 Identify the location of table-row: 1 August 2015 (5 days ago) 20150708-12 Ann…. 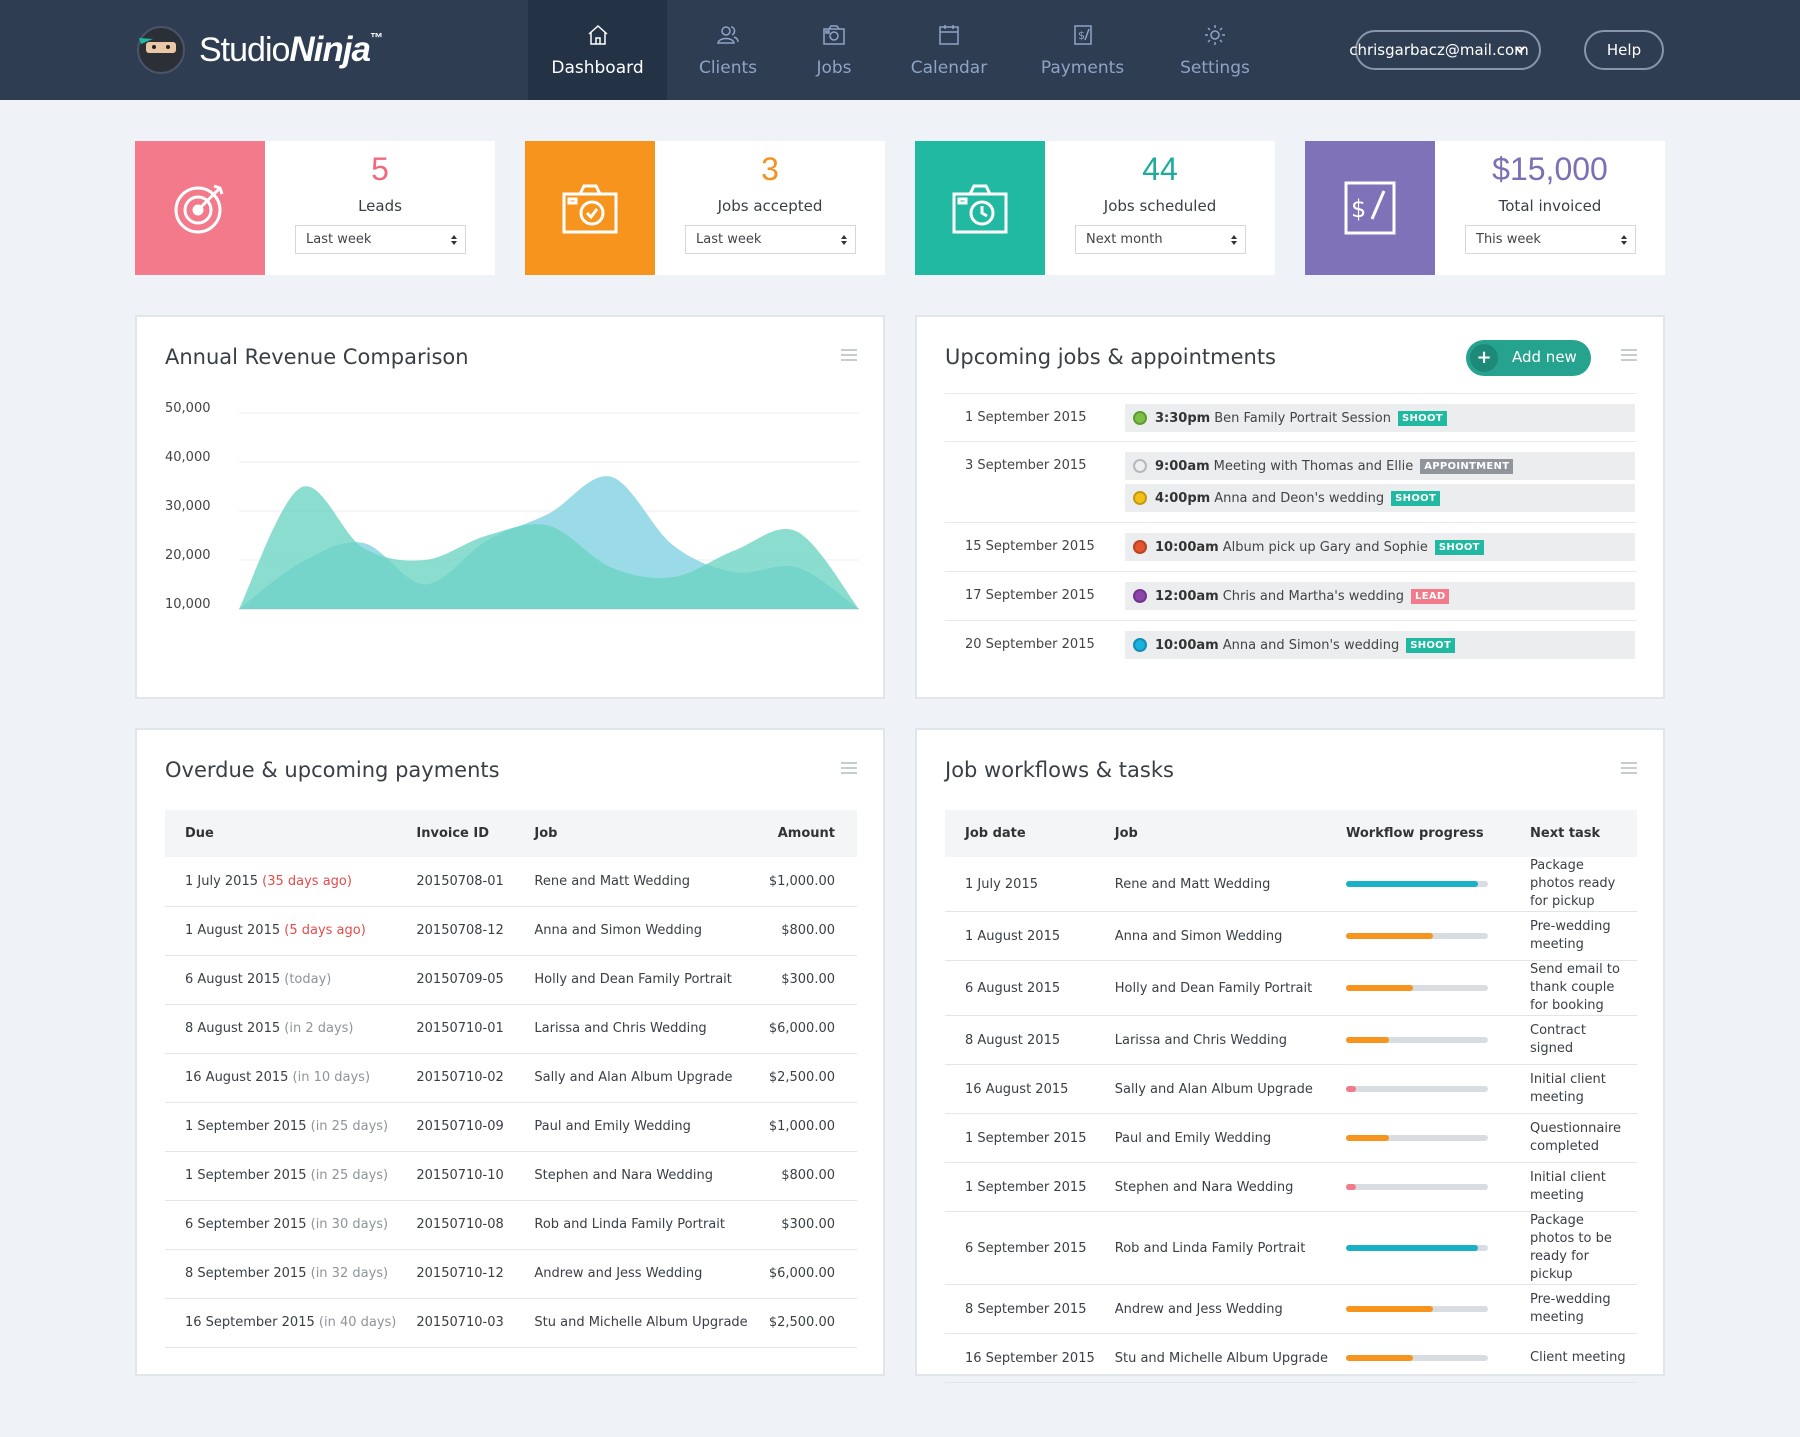
(511, 931).